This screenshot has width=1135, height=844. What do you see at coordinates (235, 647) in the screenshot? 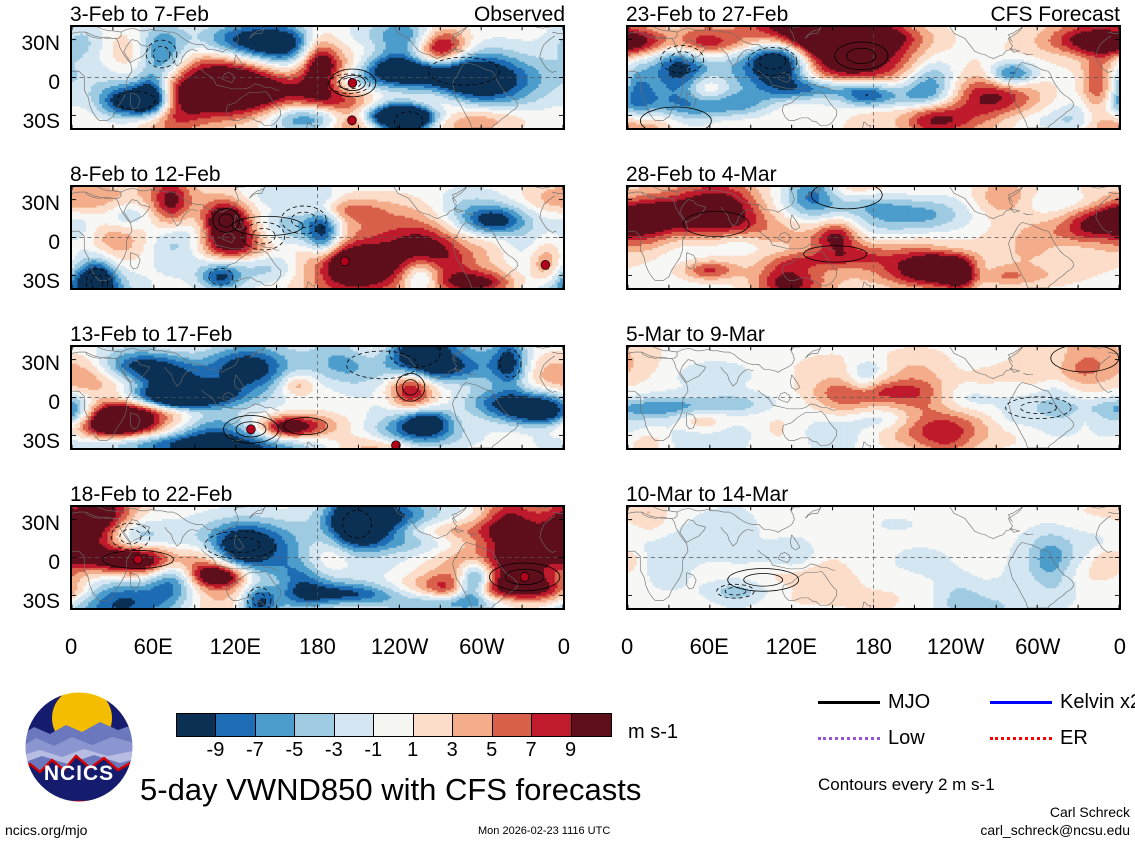
I see `xtick-left-120e: 120E` at bounding box center [235, 647].